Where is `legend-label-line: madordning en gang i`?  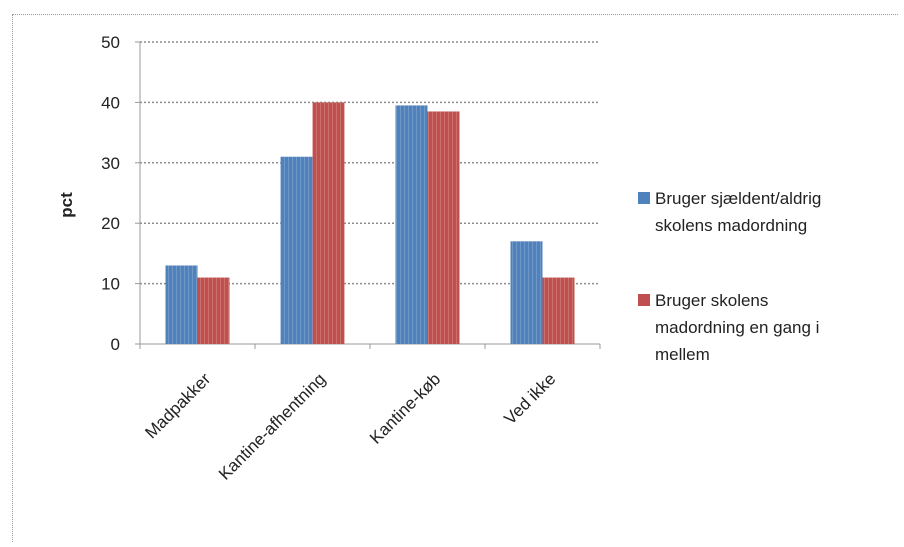 legend-label-line: madordning en gang i is located at coordinates (737, 327).